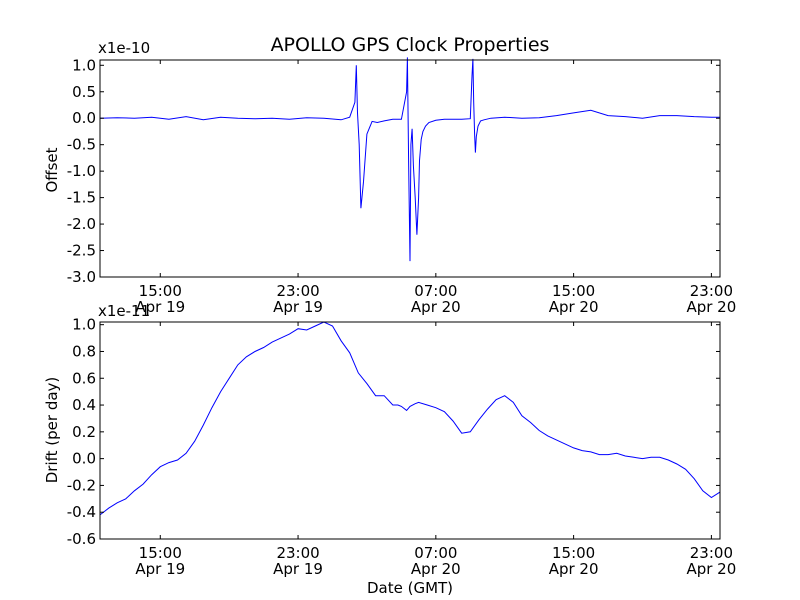 Image resolution: width=800 pixels, height=600 pixels. I want to click on offset-y-tick-label: -1.0, so click(81, 171).